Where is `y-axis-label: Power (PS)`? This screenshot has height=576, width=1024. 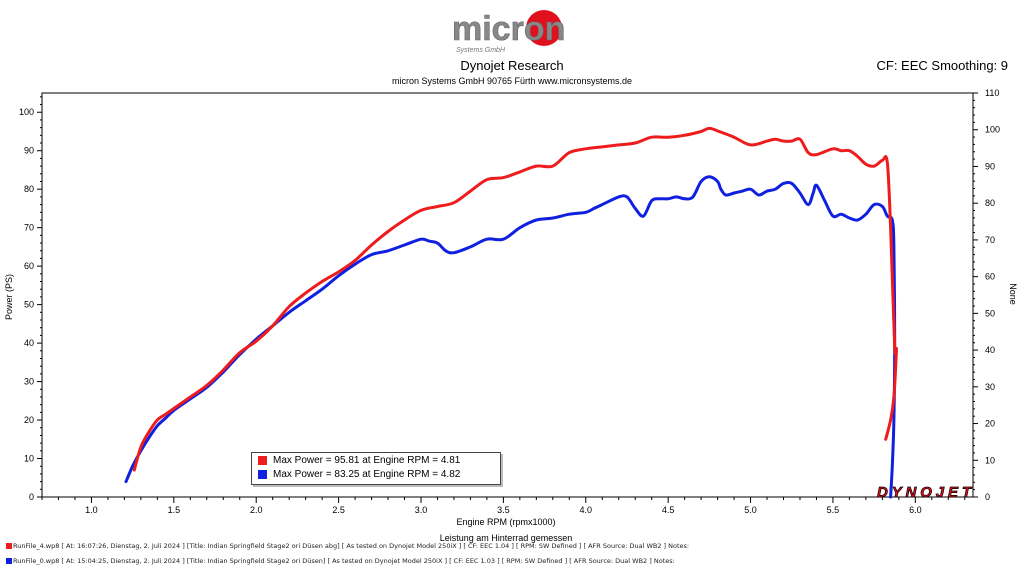
y-axis-label: Power (PS) is located at coordinates (9, 297).